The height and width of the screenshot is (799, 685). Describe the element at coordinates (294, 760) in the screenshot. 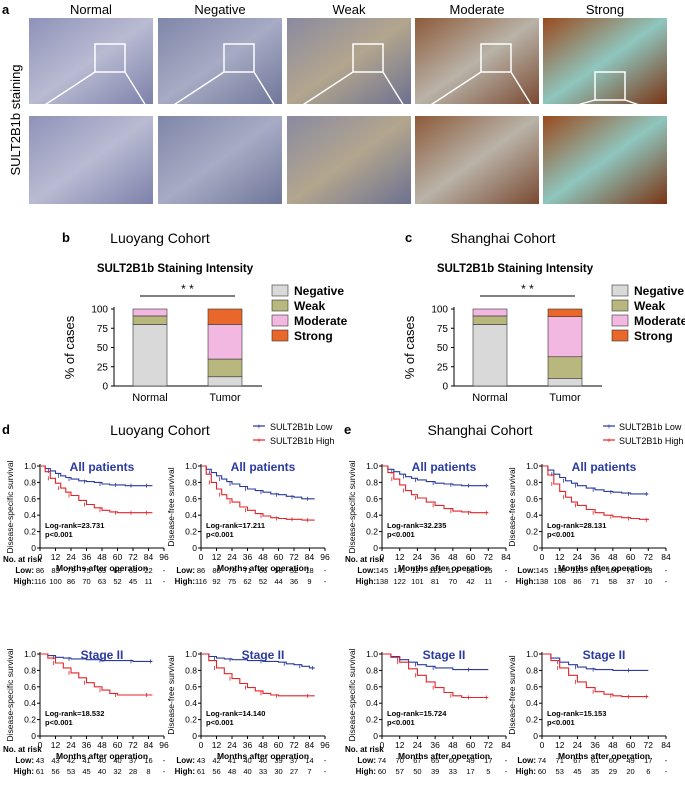

I see `risk-low-value: 37` at that location.